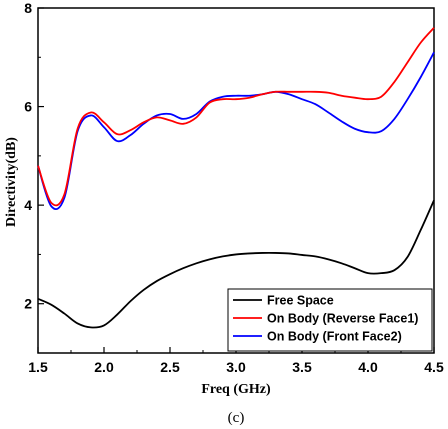  What do you see at coordinates (434, 367) in the screenshot?
I see `x-tick-label: 4.5` at bounding box center [434, 367].